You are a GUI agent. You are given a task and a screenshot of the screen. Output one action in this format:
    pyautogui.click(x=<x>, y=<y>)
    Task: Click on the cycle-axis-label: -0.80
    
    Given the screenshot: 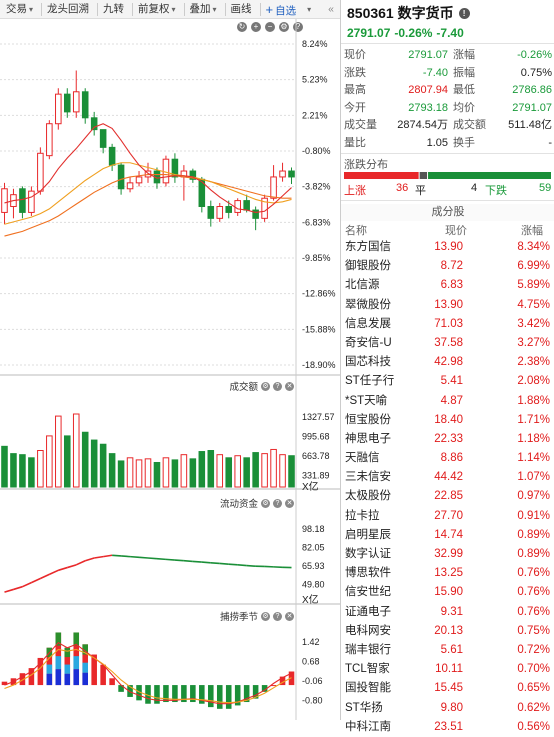 What is the action you would take?
    pyautogui.click(x=312, y=701)
    